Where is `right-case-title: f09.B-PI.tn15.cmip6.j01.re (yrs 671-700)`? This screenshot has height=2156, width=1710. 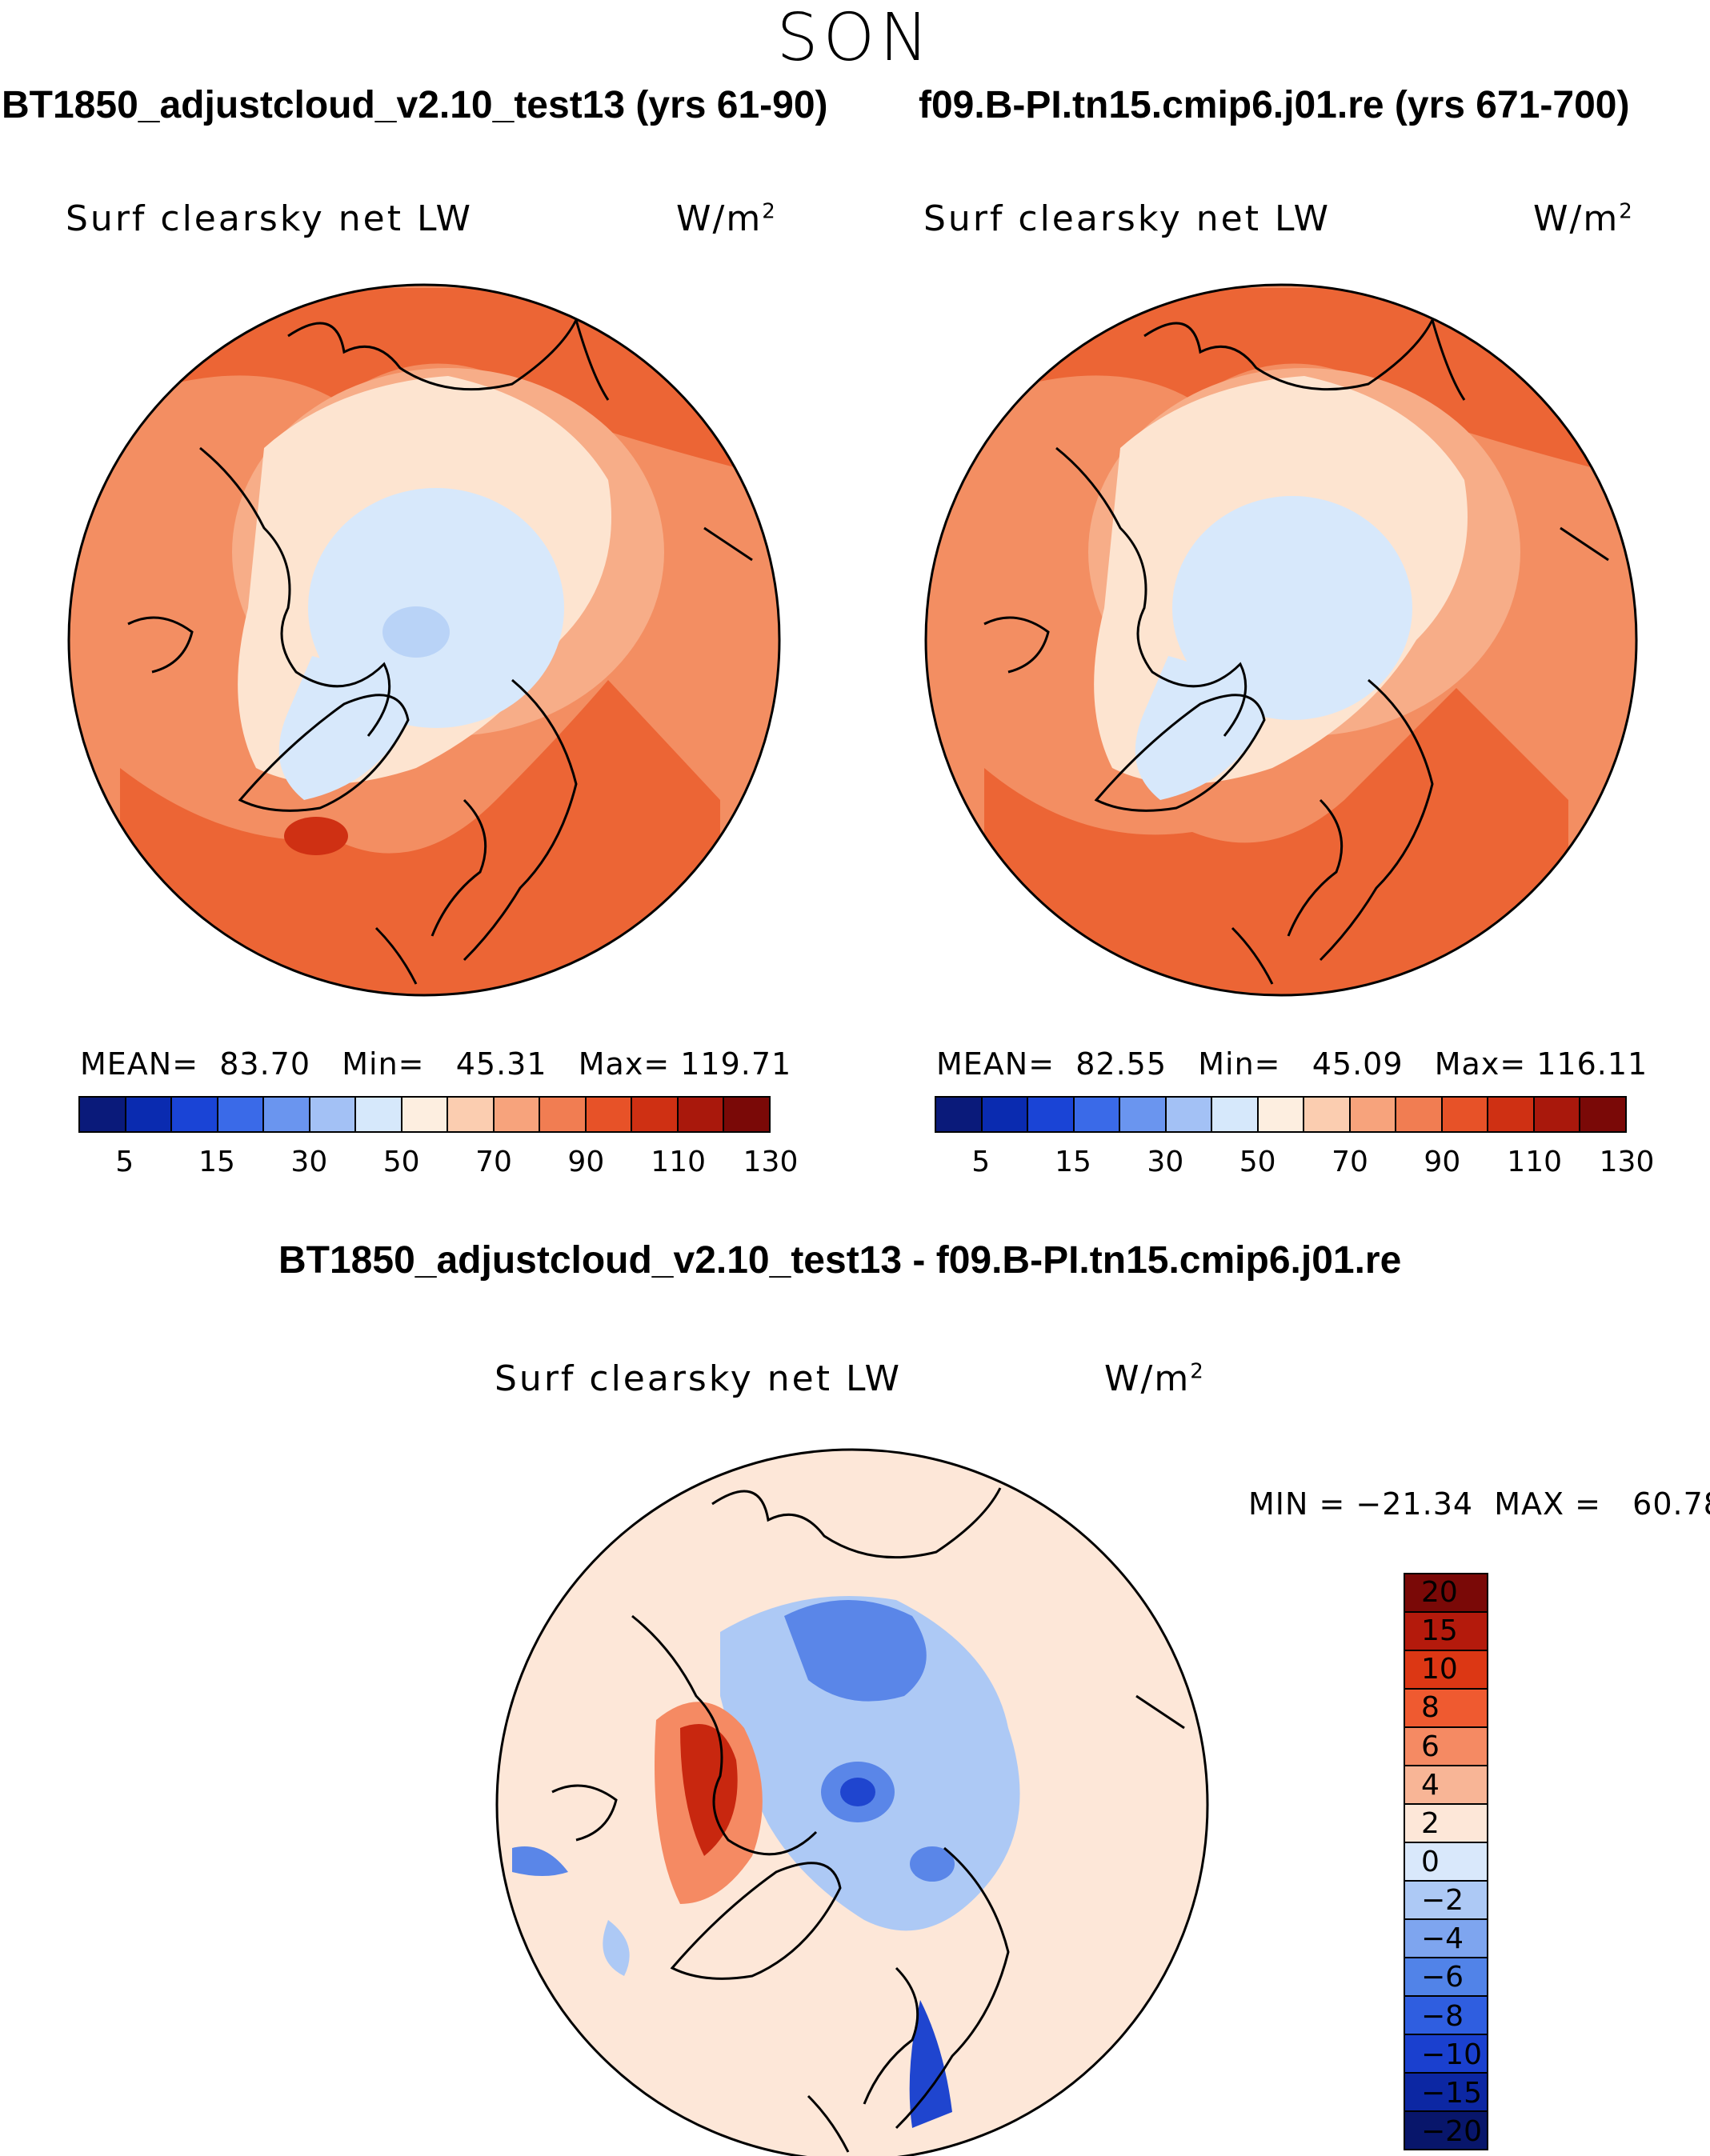
right-case-title: f09.B-PI.tn15.cmip6.j01.re (yrs 671-700) is located at coordinates (1274, 105).